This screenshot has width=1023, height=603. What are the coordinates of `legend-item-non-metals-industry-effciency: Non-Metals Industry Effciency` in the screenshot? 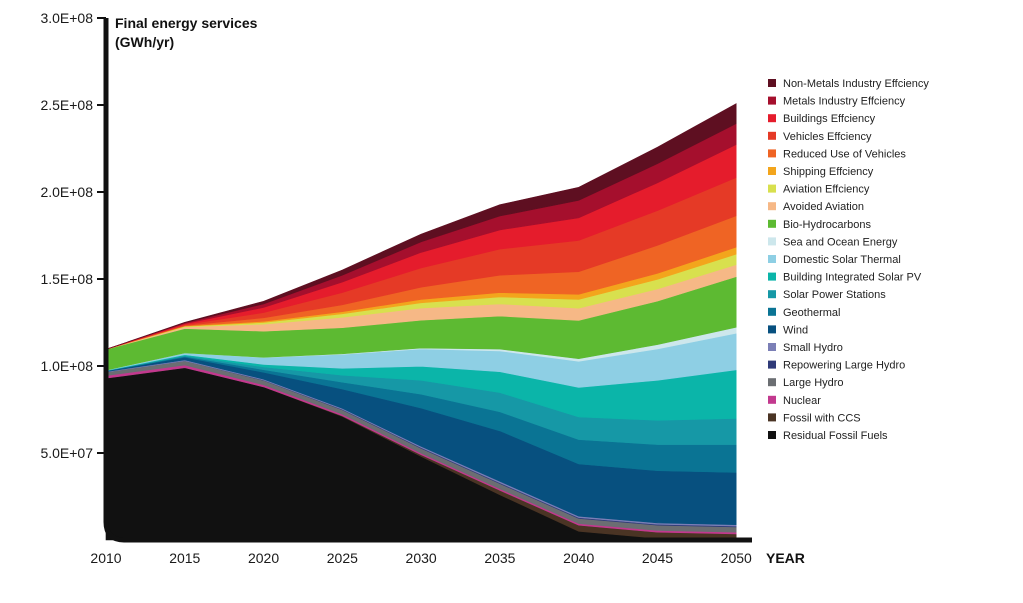 It's located at (848, 84).